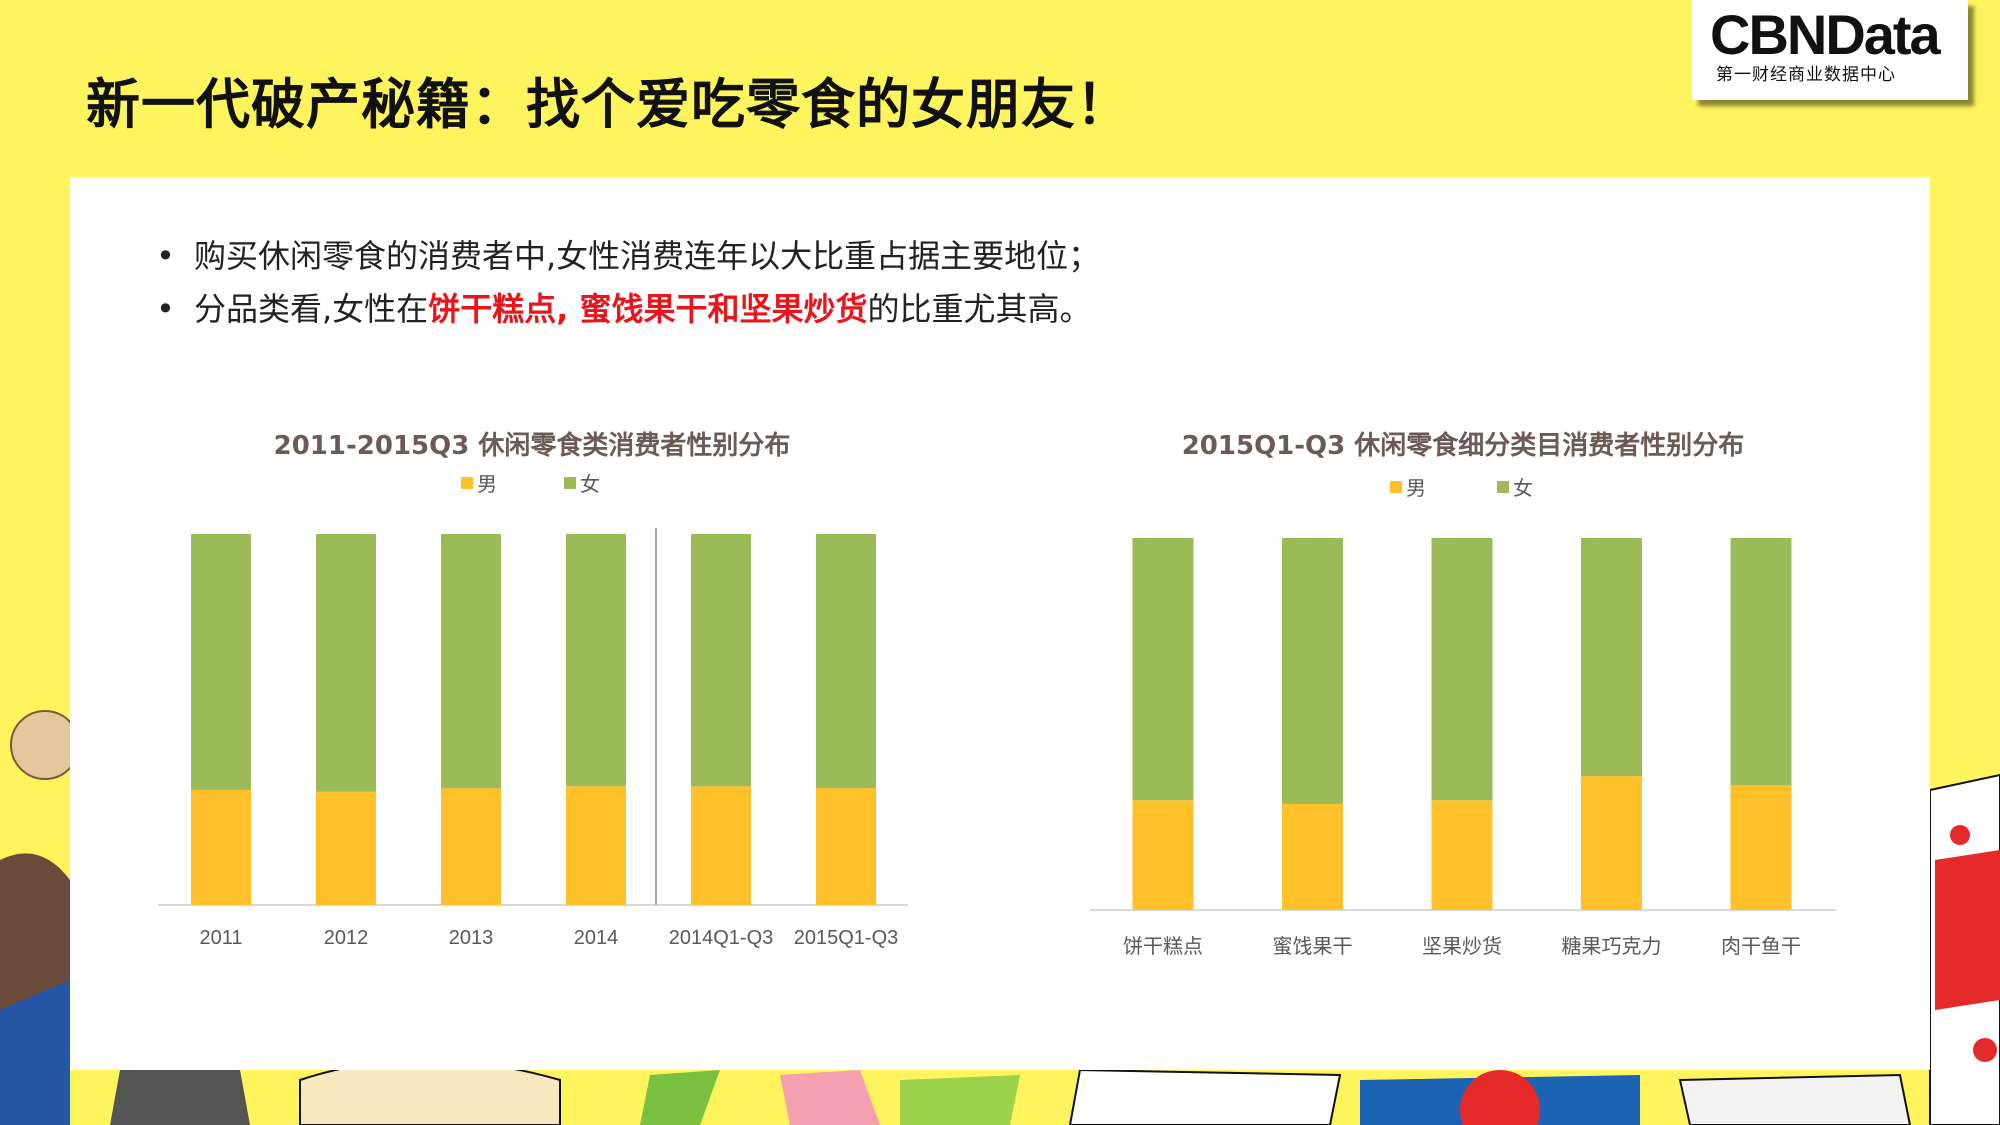 The height and width of the screenshot is (1125, 2000). I want to click on x-tick-label: 糖果巧克力, so click(1612, 946).